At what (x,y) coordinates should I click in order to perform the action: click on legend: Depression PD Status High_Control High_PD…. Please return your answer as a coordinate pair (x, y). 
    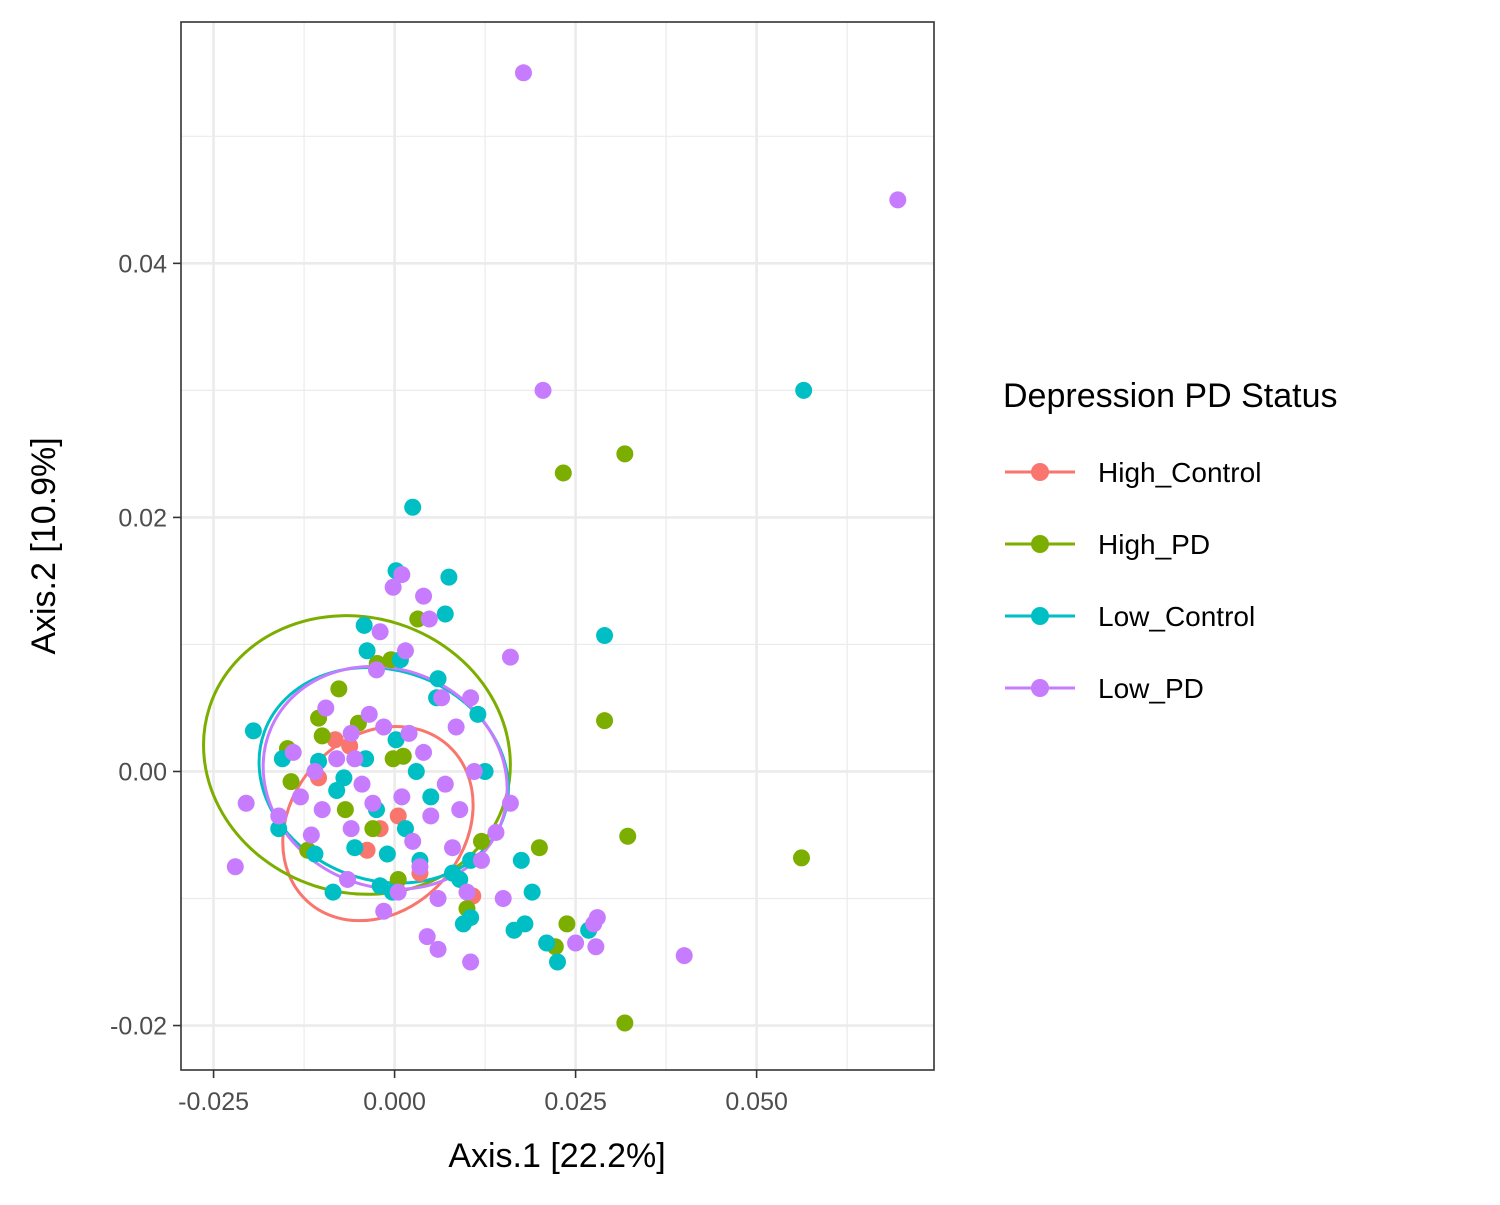
    Looking at the image, I should click on (1170, 540).